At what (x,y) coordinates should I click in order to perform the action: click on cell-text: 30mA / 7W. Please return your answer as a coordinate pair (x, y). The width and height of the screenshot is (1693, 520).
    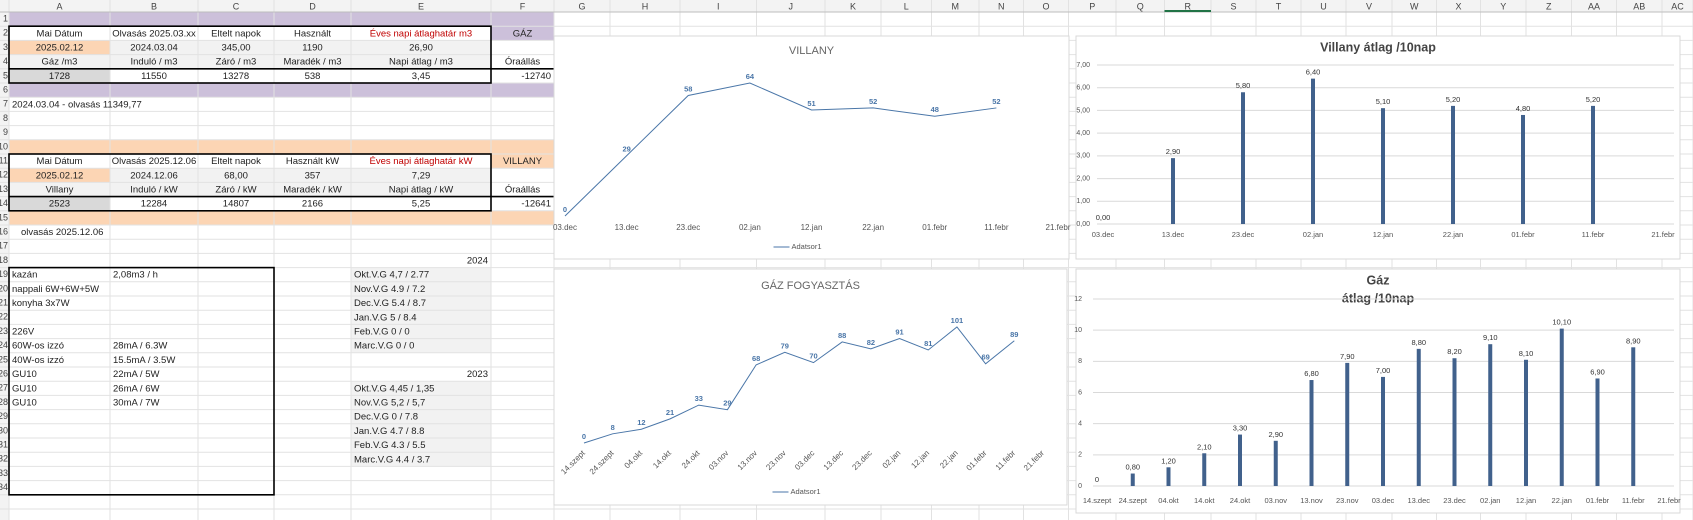
    Looking at the image, I should click on (136, 403).